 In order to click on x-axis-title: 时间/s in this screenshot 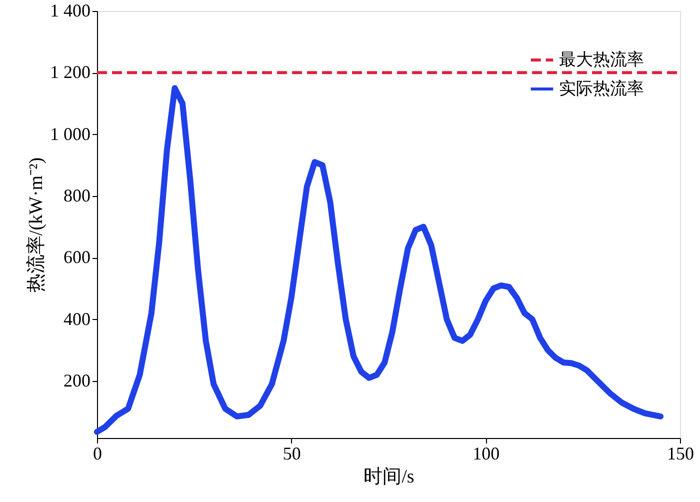, I will do `click(389, 477)`.